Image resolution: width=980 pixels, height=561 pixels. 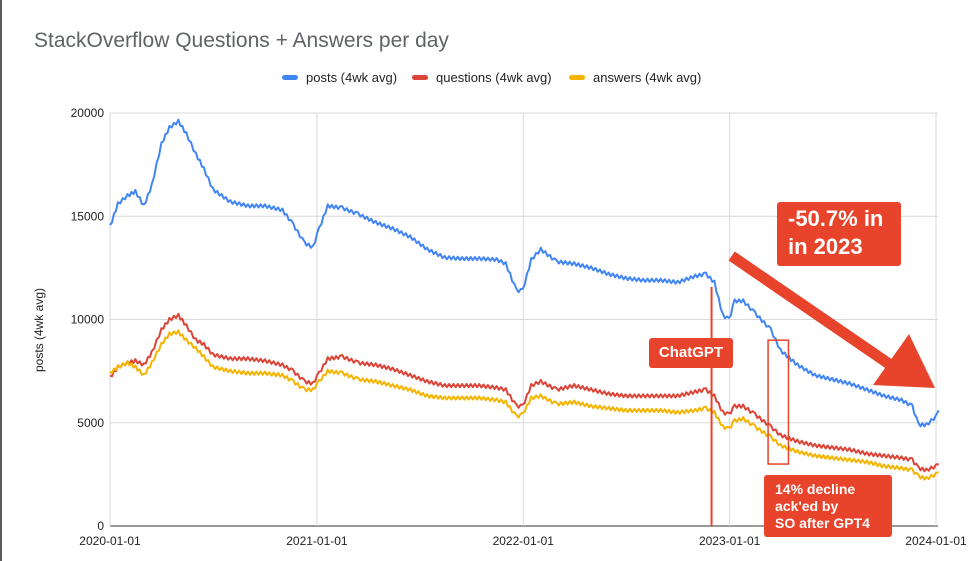 I want to click on y-tick-label: 0, so click(x=100, y=526).